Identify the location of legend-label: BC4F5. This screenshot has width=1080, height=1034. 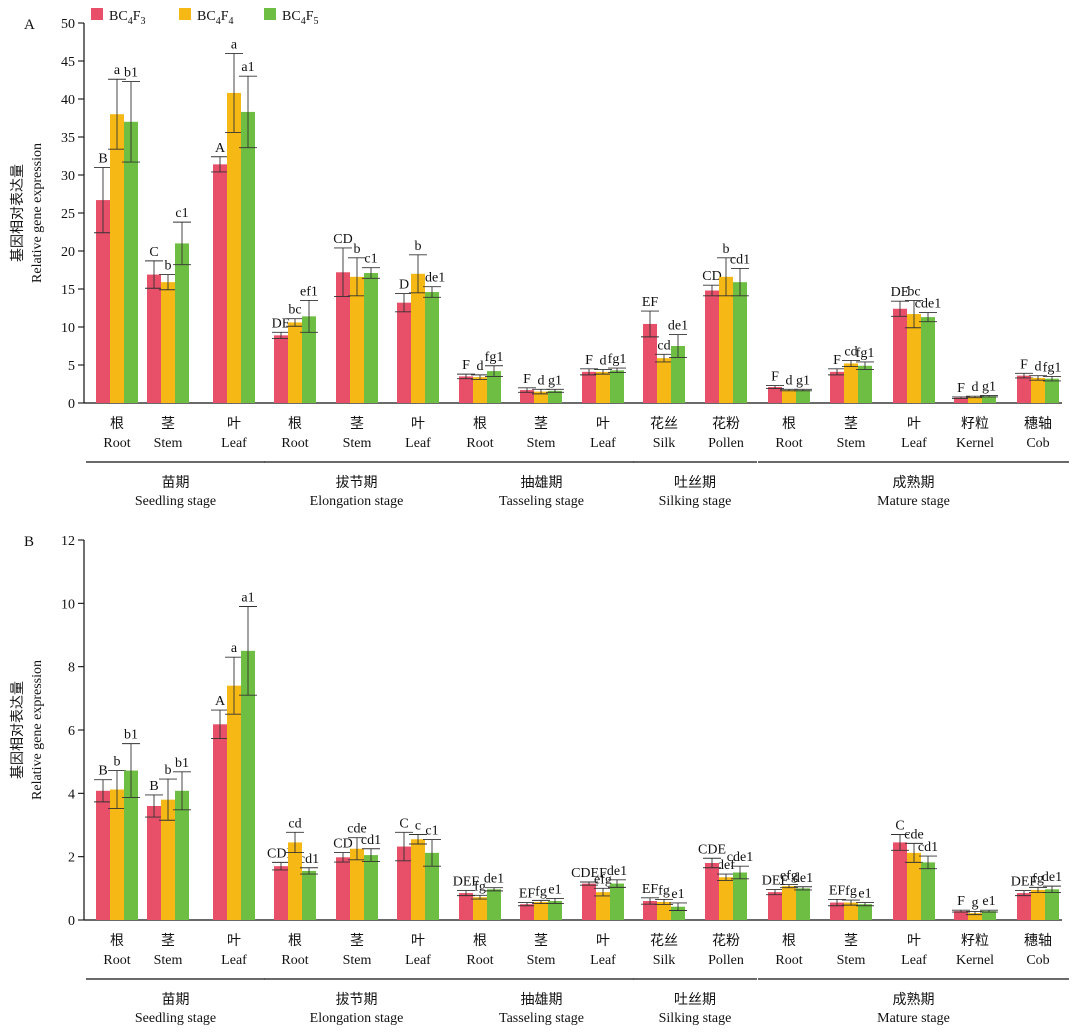
(300, 18).